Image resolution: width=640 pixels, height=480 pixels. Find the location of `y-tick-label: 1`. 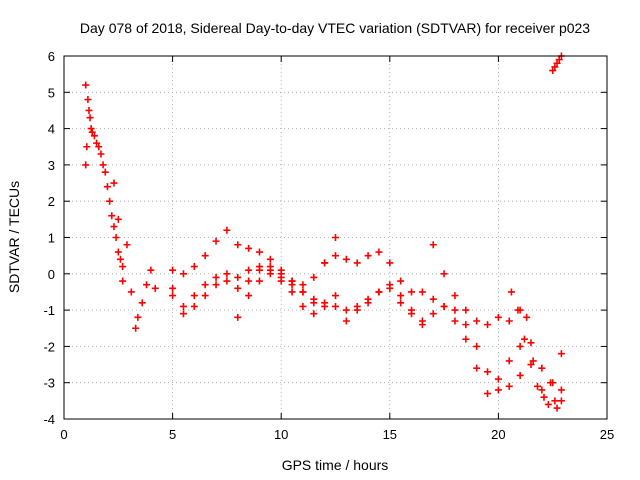

y-tick-label: 1 is located at coordinates (51, 238).